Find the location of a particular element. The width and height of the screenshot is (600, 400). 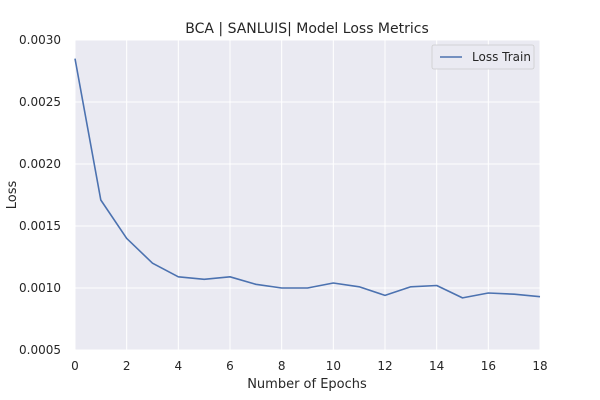

x-tick-label: 12 is located at coordinates (384, 366).